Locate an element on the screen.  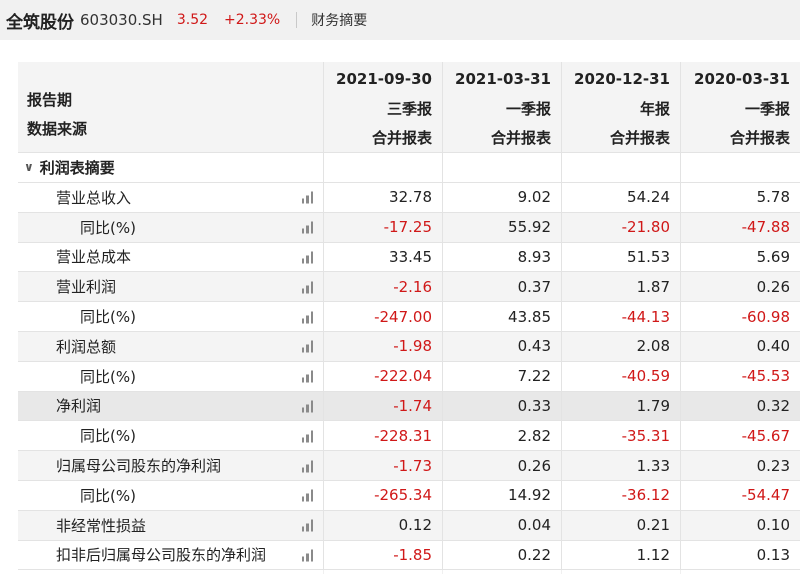
value-cell: 0.10 is located at coordinates (773, 525).